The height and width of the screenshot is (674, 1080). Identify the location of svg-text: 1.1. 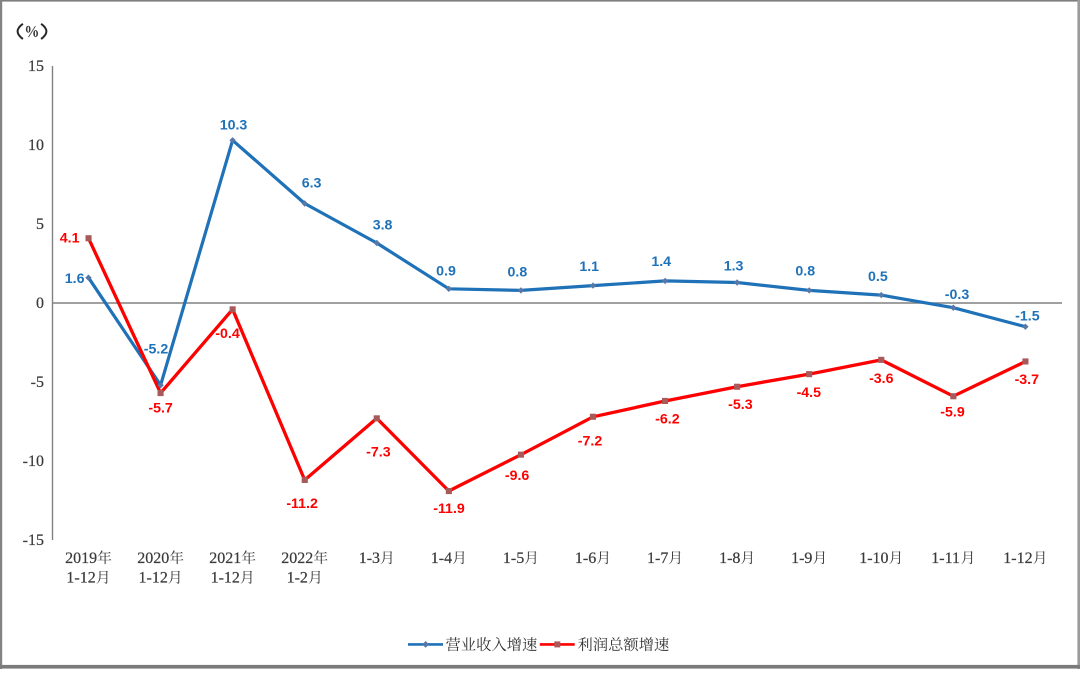
(589, 267).